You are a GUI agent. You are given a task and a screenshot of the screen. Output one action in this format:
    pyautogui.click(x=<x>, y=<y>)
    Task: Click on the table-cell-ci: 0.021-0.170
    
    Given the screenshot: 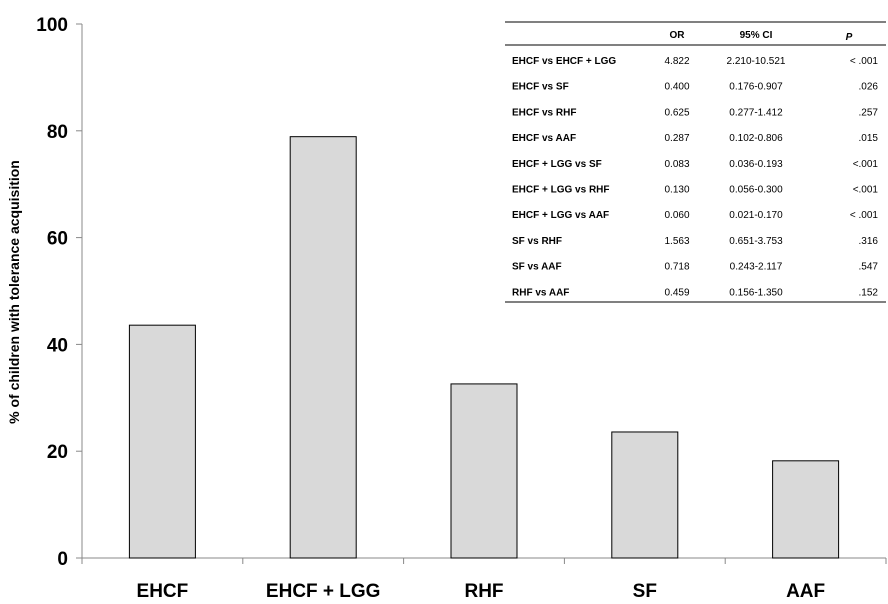 What is the action you would take?
    pyautogui.click(x=756, y=215)
    